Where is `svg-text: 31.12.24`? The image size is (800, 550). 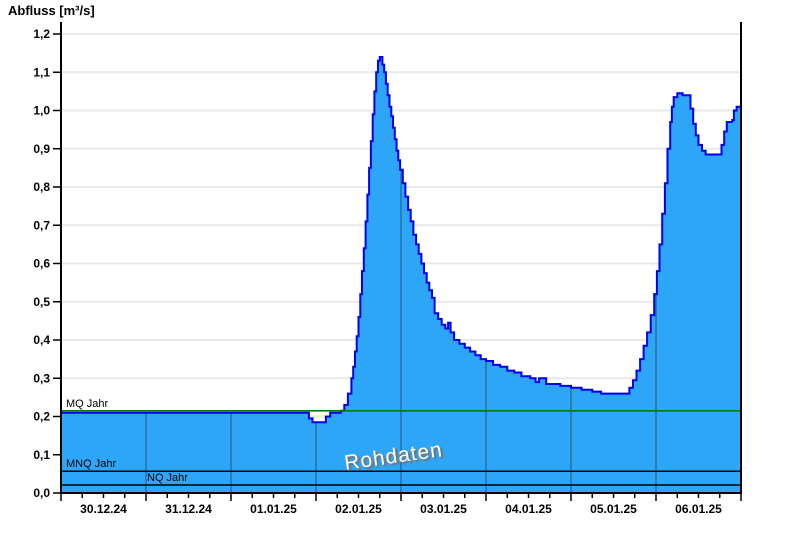
svg-text: 31.12.24 is located at coordinates (188, 509).